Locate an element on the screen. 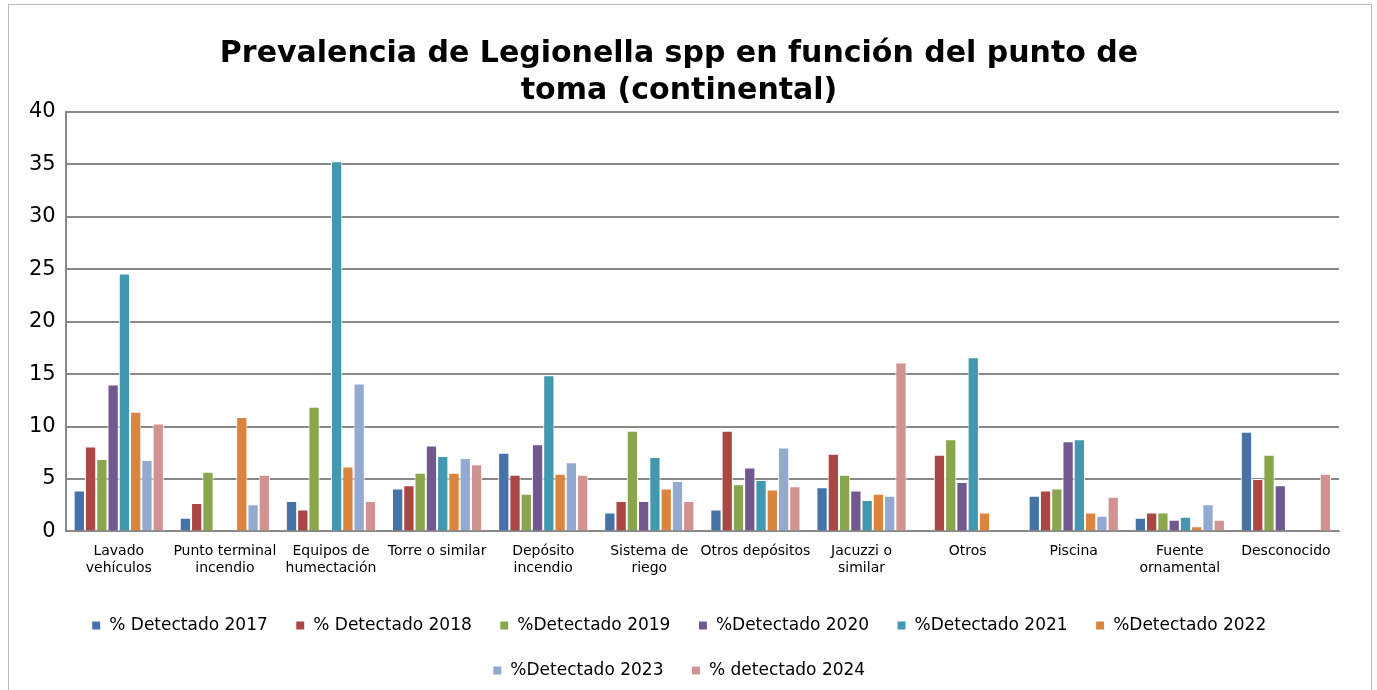 The height and width of the screenshot is (690, 1377). legend-label: % Detectado 2017 is located at coordinates (188, 623).